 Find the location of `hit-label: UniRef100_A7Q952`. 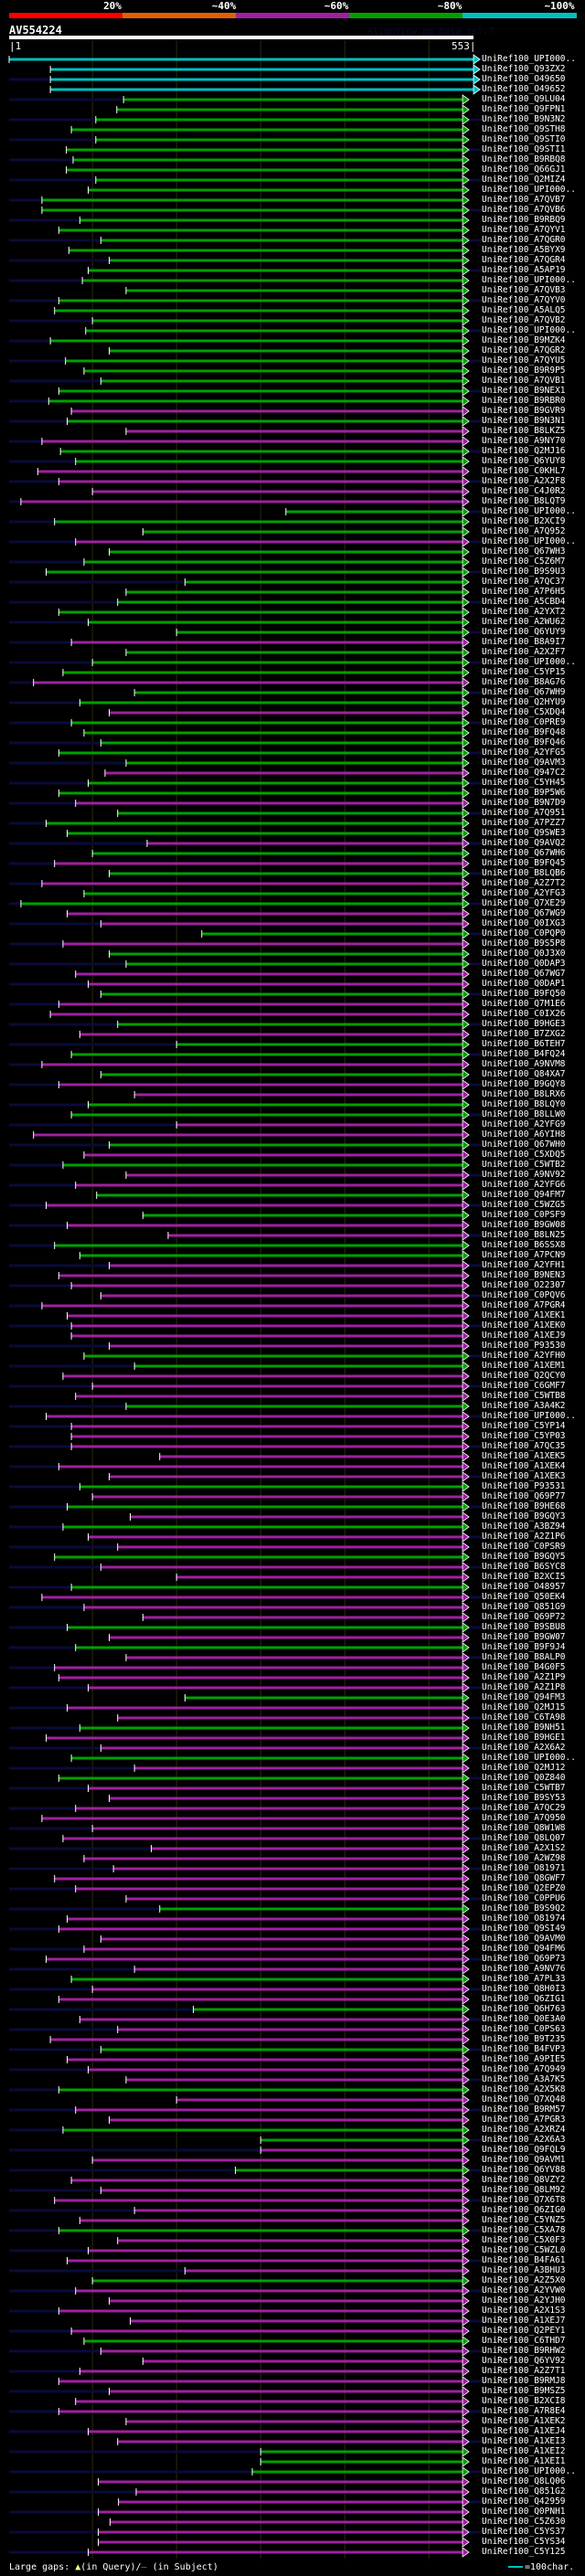

hit-label: UniRef100_A7Q952 is located at coordinates (524, 531).